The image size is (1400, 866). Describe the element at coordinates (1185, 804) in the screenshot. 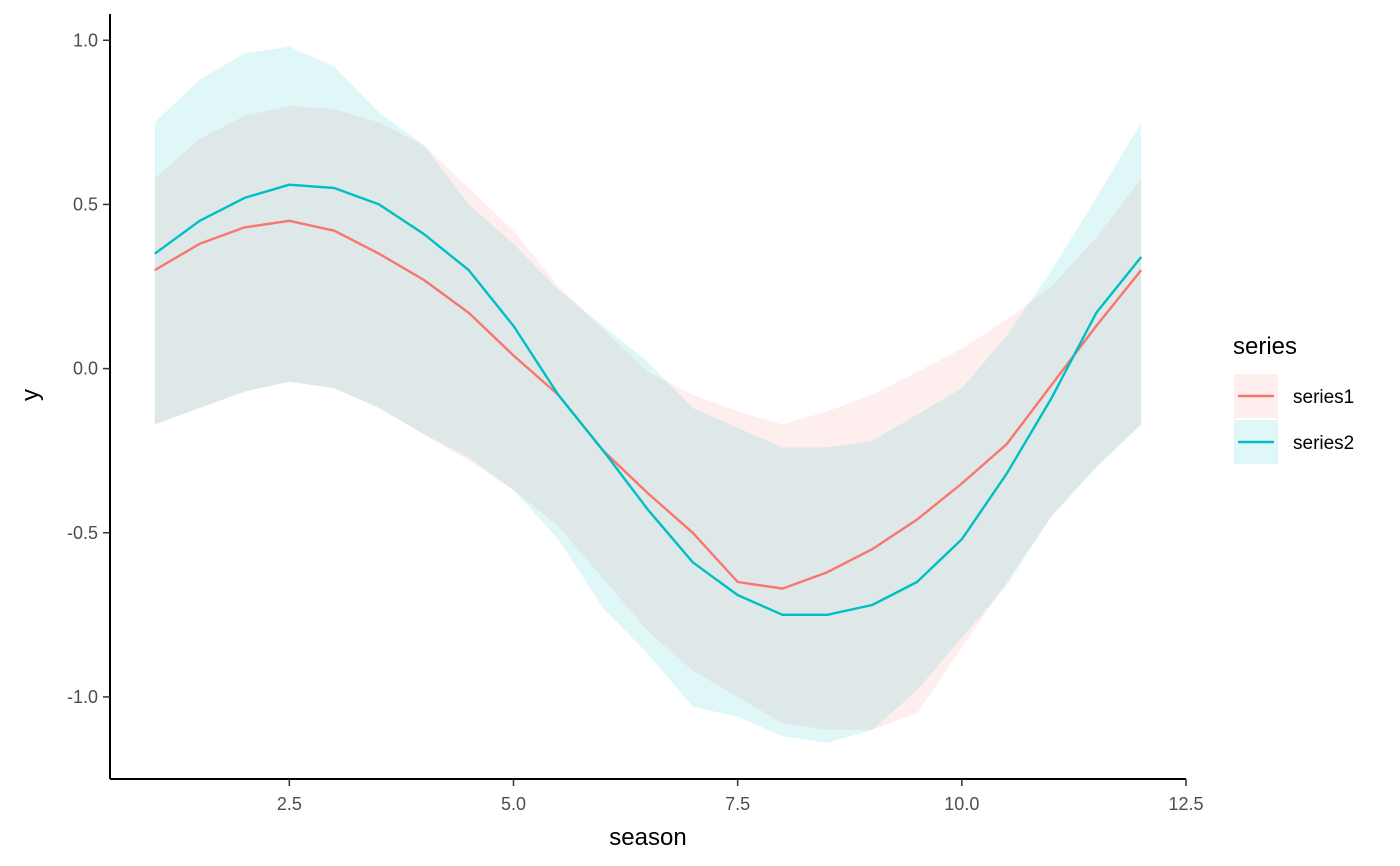

I see `x-tick-label: 12.5` at that location.